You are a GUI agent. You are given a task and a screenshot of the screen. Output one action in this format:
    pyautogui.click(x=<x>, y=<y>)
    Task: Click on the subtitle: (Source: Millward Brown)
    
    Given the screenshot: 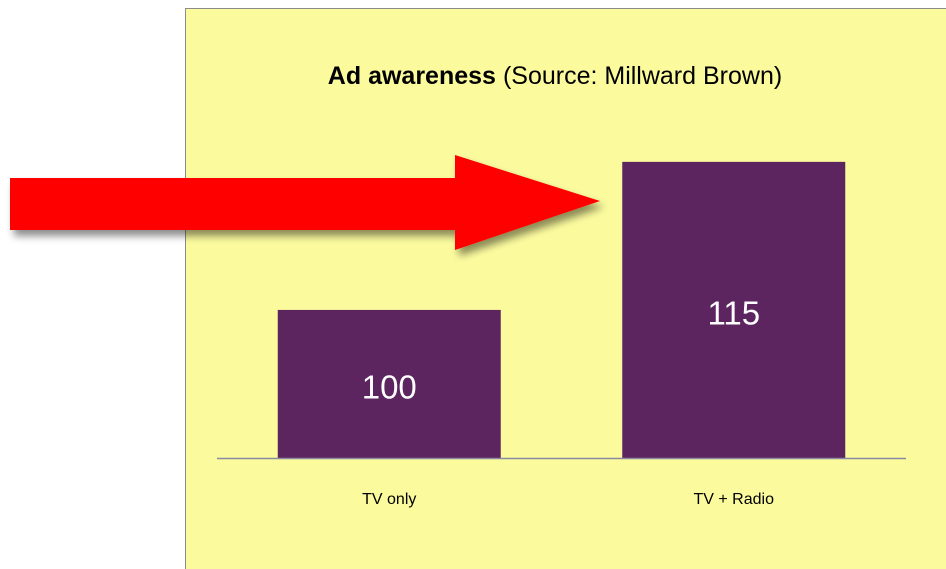 What is the action you would take?
    pyautogui.click(x=642, y=76)
    